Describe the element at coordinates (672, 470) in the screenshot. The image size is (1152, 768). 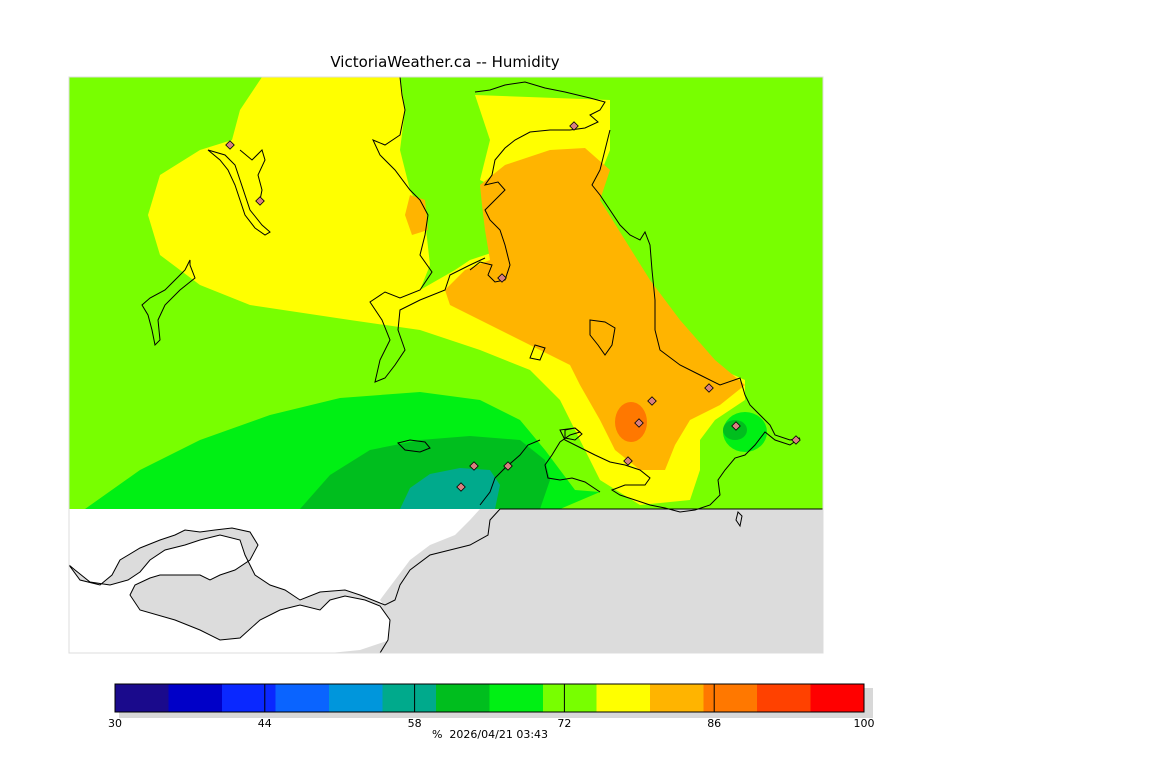
I see `victoria-south-coast` at that location.